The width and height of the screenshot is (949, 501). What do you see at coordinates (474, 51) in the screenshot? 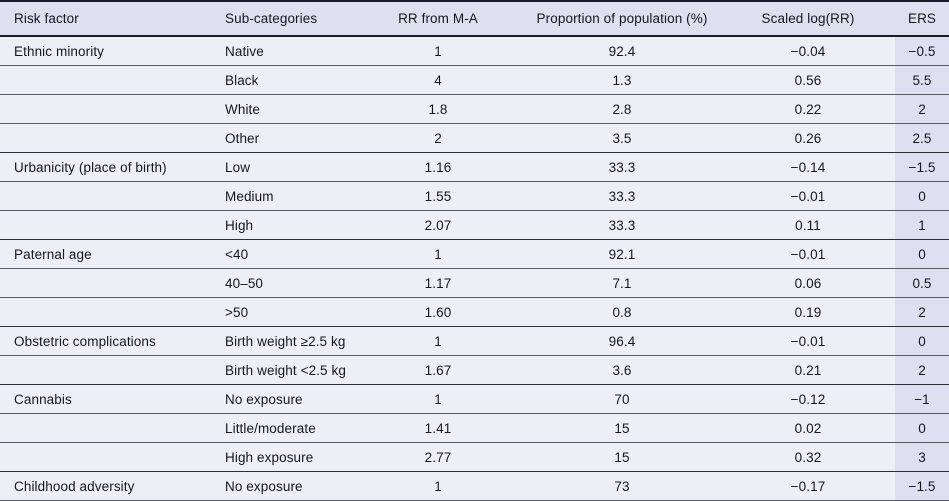
I see `table-row: Ethnic minority Native 1 92.4 −0.04 −0.5` at bounding box center [474, 51].